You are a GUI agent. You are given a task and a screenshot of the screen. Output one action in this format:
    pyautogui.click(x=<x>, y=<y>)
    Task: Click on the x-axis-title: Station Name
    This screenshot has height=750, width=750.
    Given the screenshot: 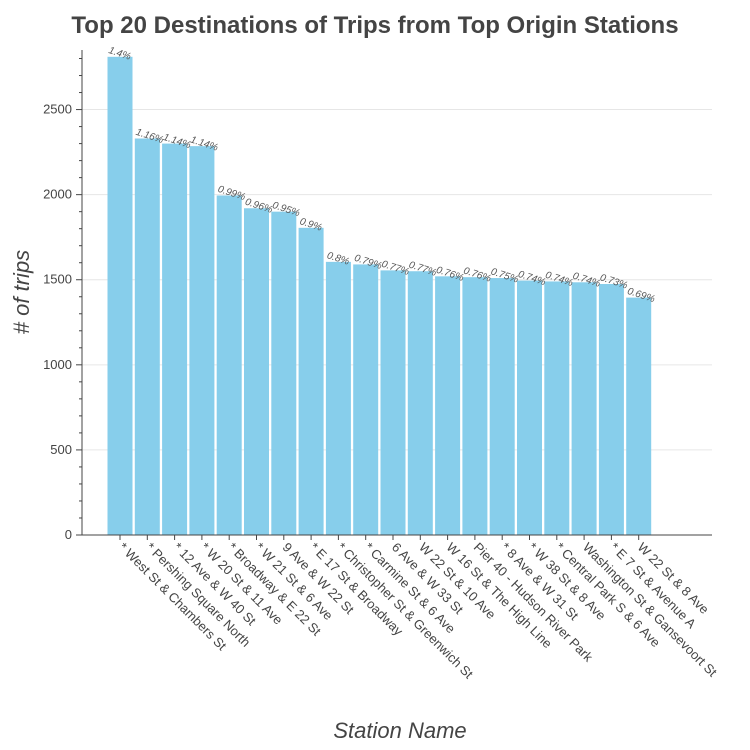 What is the action you would take?
    pyautogui.click(x=399, y=730)
    